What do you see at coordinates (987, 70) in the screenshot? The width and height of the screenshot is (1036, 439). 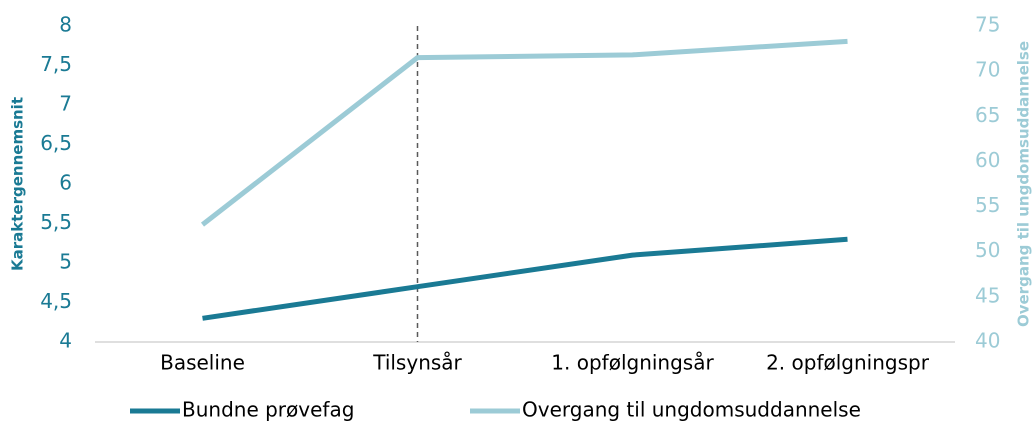 I see `y2-tick-label: 70` at bounding box center [987, 70].